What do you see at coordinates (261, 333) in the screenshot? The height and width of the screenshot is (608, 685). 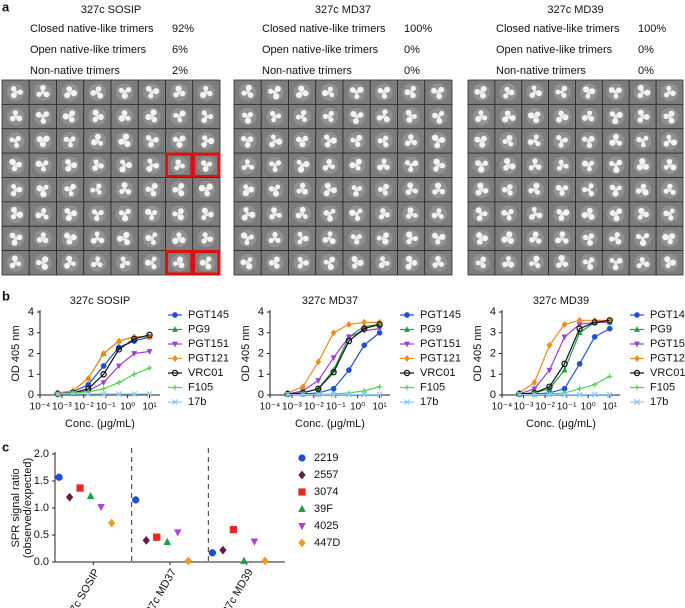 I see `y-tick-label: 3` at bounding box center [261, 333].